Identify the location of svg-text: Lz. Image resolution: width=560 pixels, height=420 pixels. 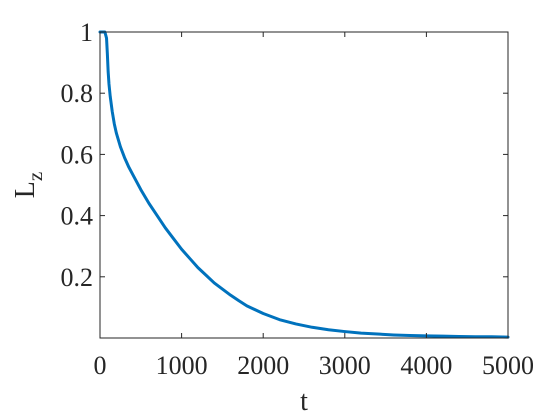
(28, 185).